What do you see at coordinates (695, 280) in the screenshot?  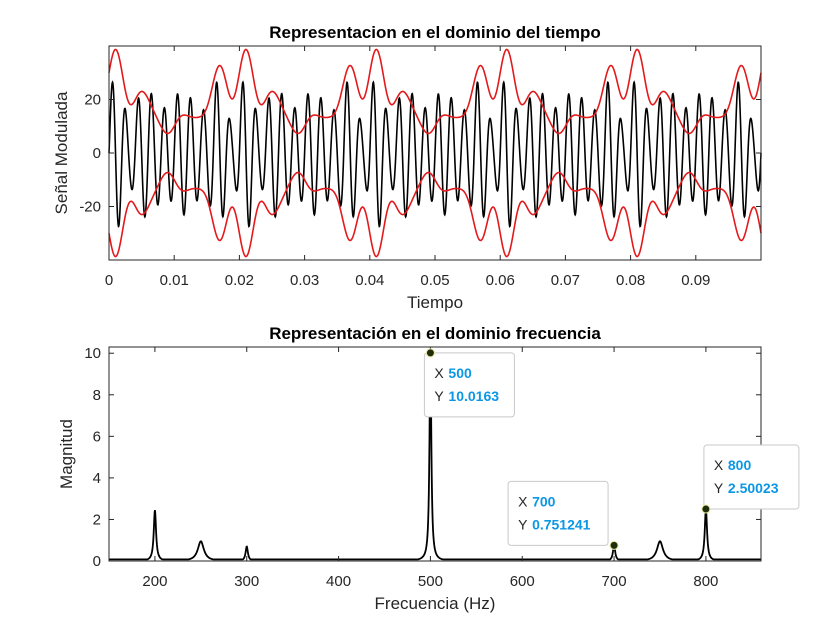 I see `x-tick-label: 0.09` at bounding box center [695, 280].